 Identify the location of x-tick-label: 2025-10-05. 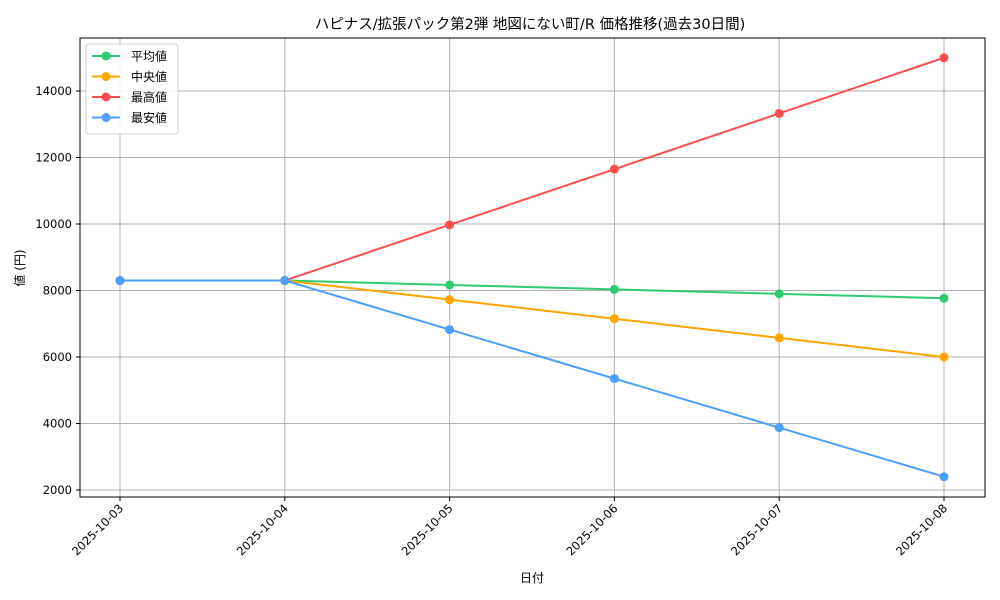
(427, 529).